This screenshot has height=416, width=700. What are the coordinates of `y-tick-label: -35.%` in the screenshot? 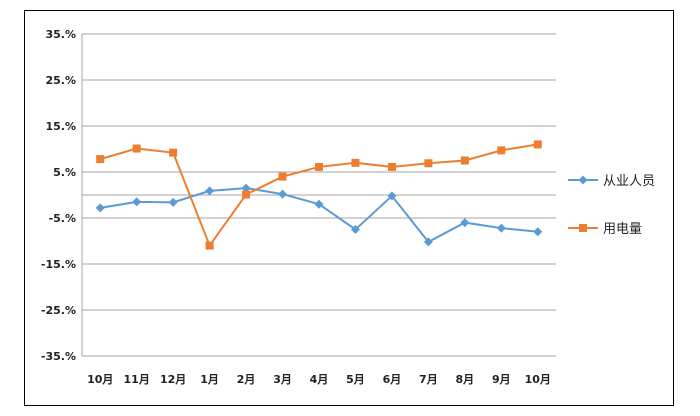 It's located at (58, 356).